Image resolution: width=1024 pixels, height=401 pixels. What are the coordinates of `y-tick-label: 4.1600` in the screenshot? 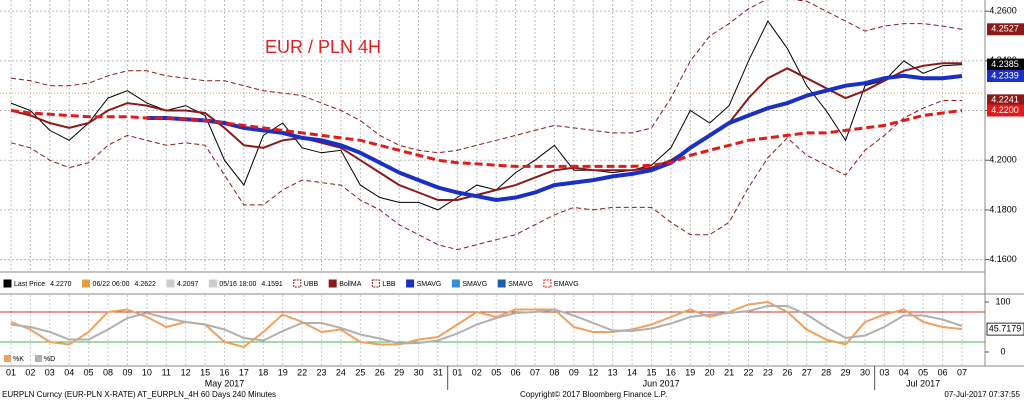 It's located at (1003, 259).